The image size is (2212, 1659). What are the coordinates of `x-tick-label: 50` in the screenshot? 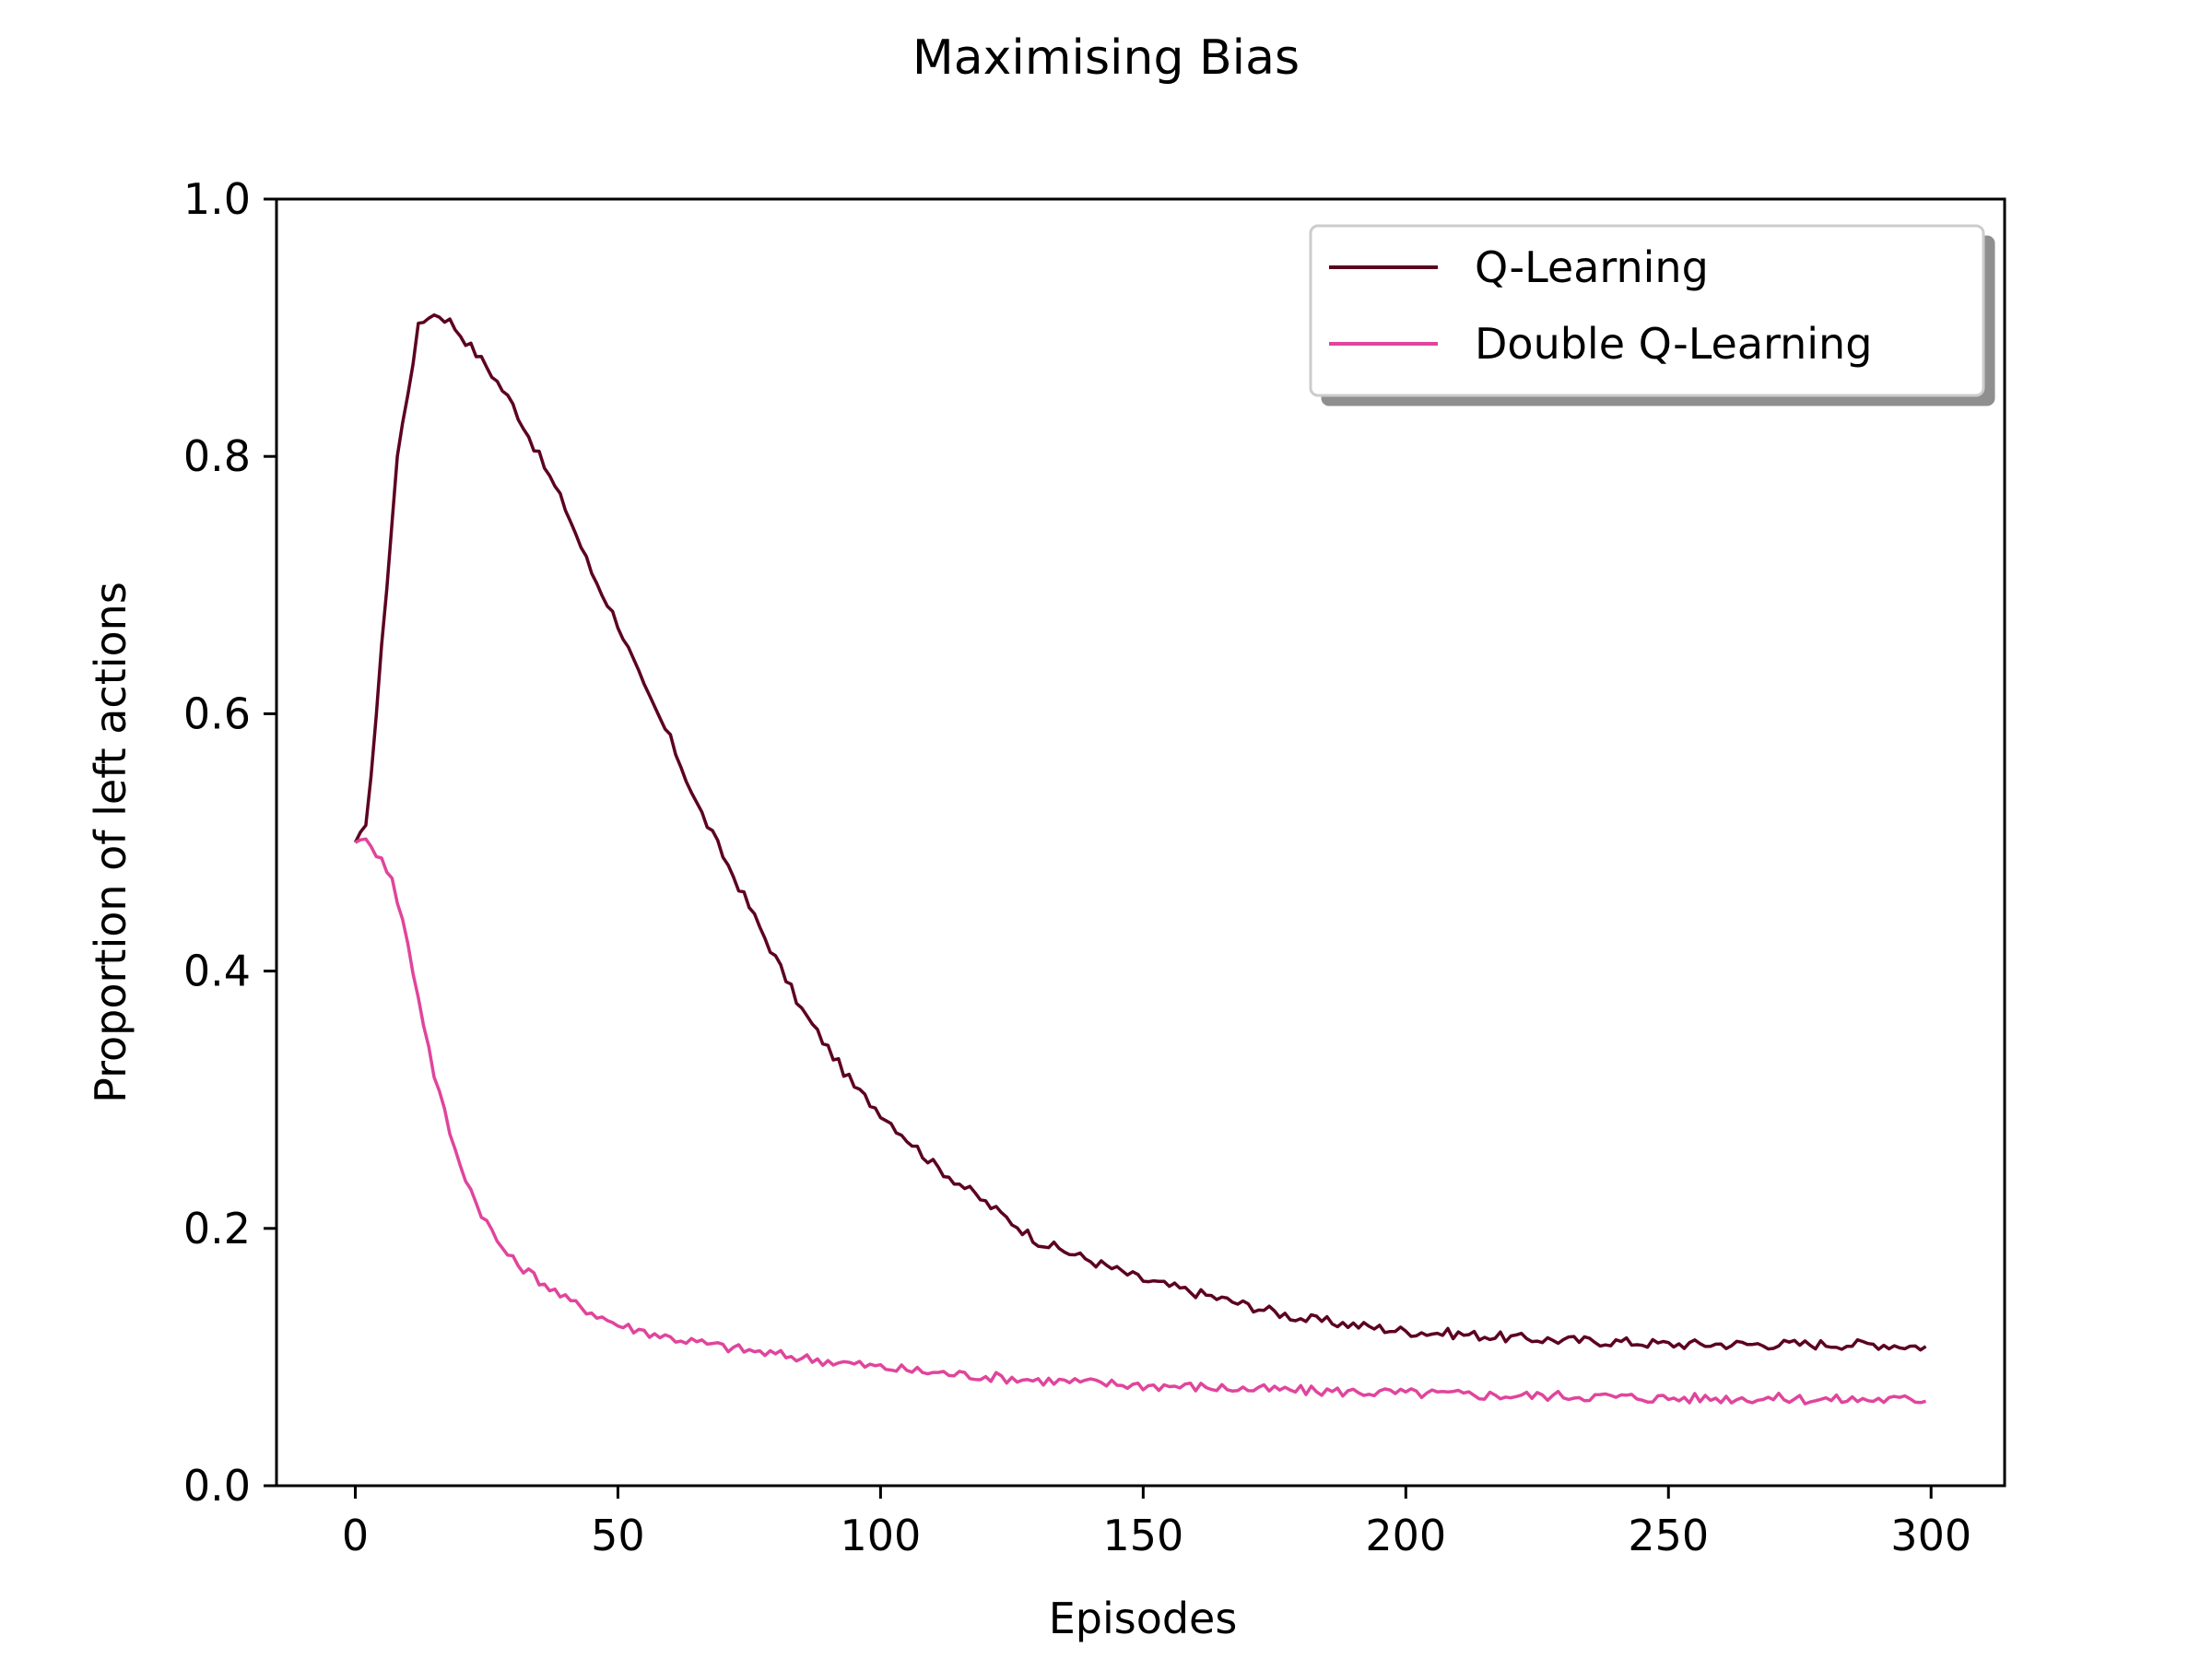 It's located at (618, 1535).